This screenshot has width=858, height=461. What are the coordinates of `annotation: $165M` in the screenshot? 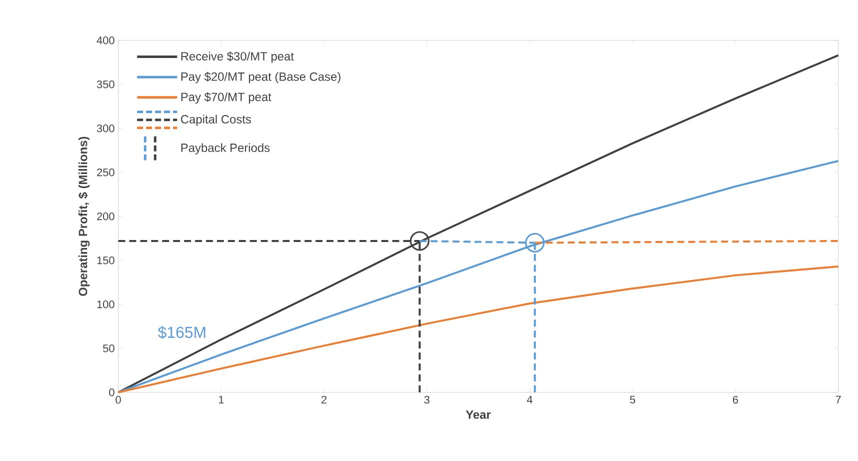 It's located at (182, 332).